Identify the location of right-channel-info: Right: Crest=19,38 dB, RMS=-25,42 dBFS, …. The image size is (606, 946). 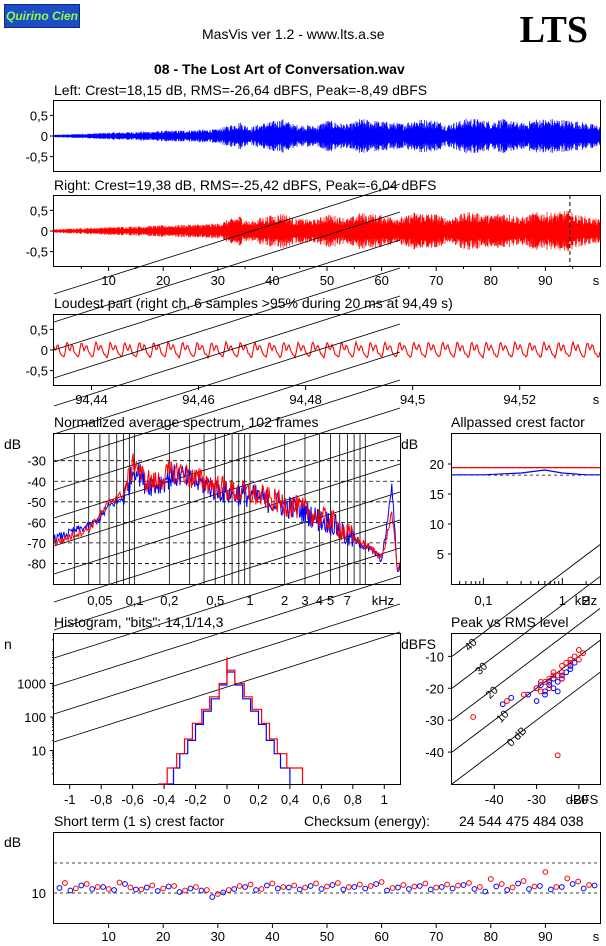
(245, 185).